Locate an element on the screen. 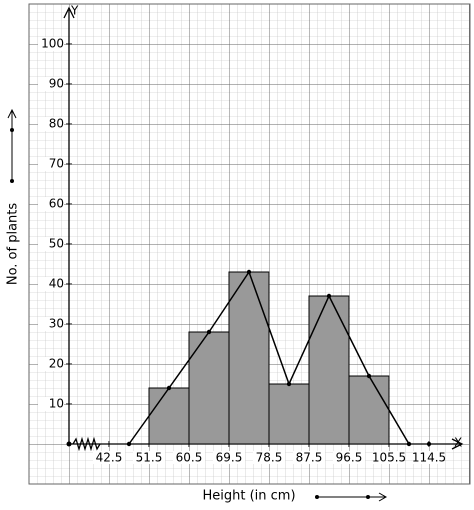 The width and height of the screenshot is (474, 510). x-axis-label: Height (in cm) is located at coordinates (248, 496).